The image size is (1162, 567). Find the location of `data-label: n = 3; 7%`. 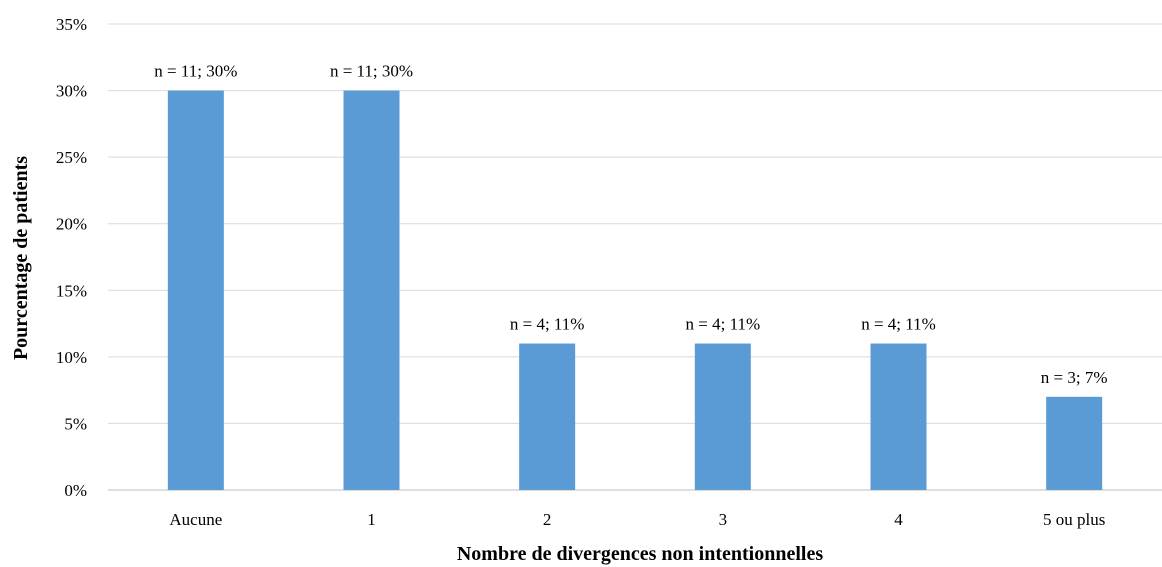

data-label: n = 3; 7% is located at coordinates (1074, 377).